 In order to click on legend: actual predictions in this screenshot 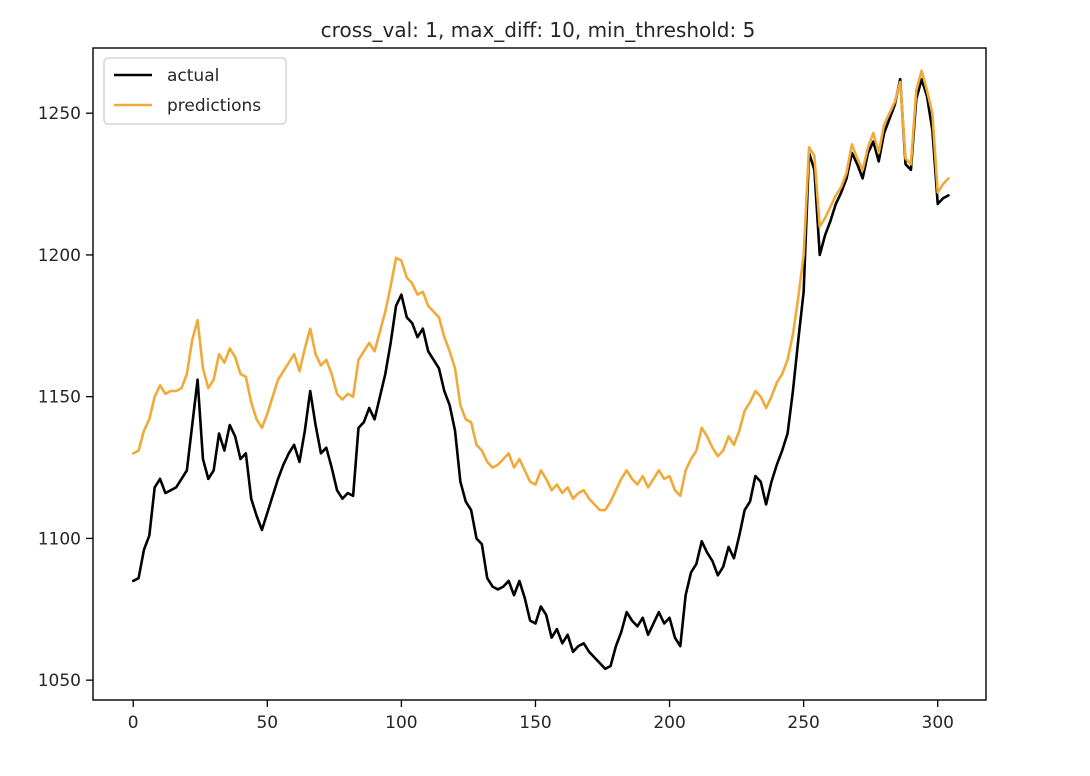, I will do `click(195, 91)`.